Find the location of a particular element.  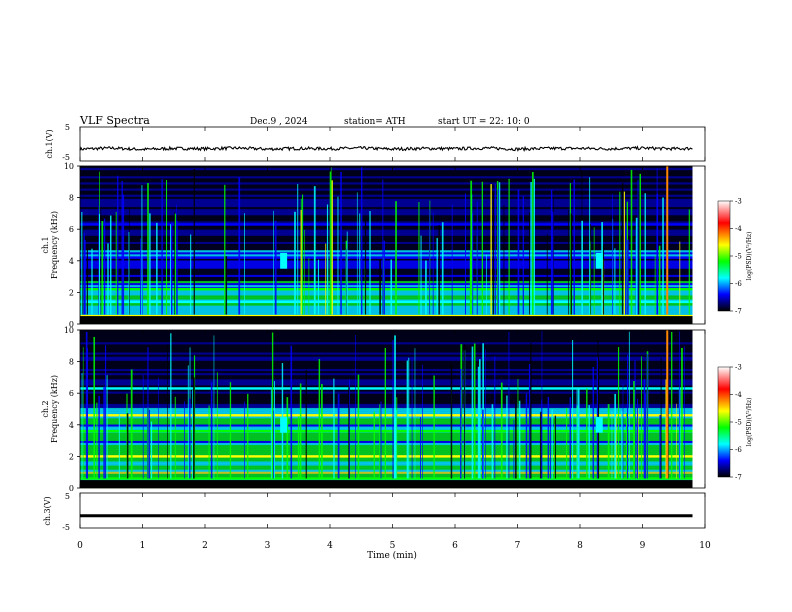

waveform-trace is located at coordinates (386, 149).